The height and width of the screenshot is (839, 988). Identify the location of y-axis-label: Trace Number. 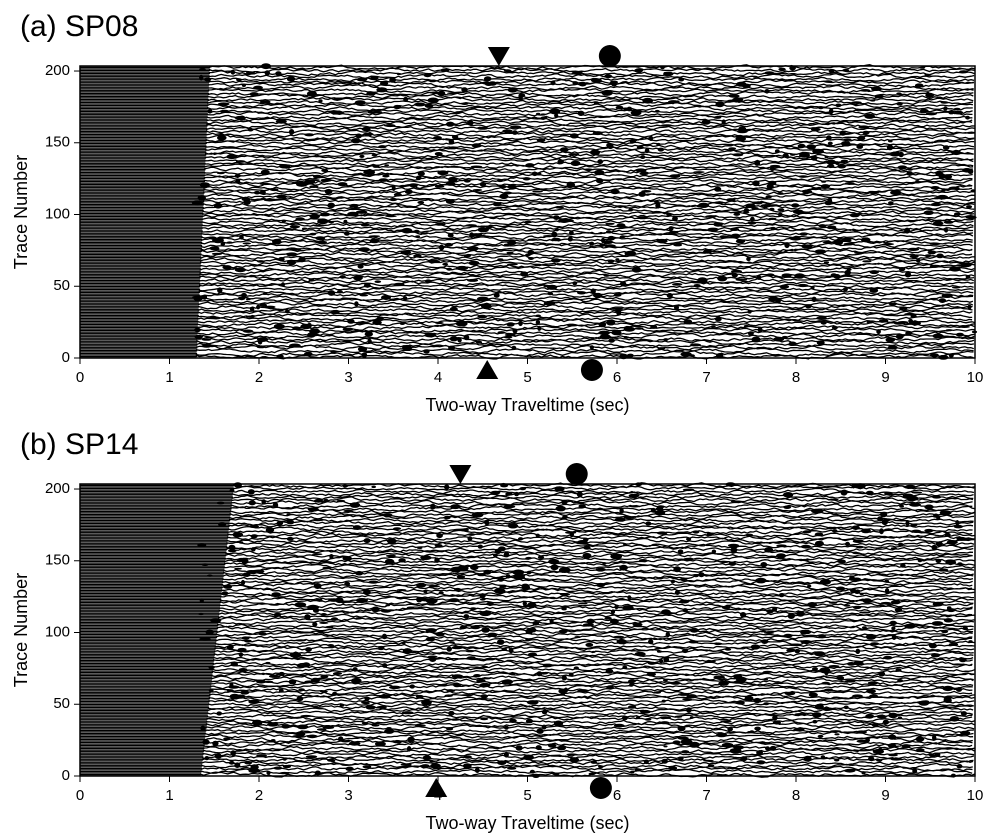
(21, 212).